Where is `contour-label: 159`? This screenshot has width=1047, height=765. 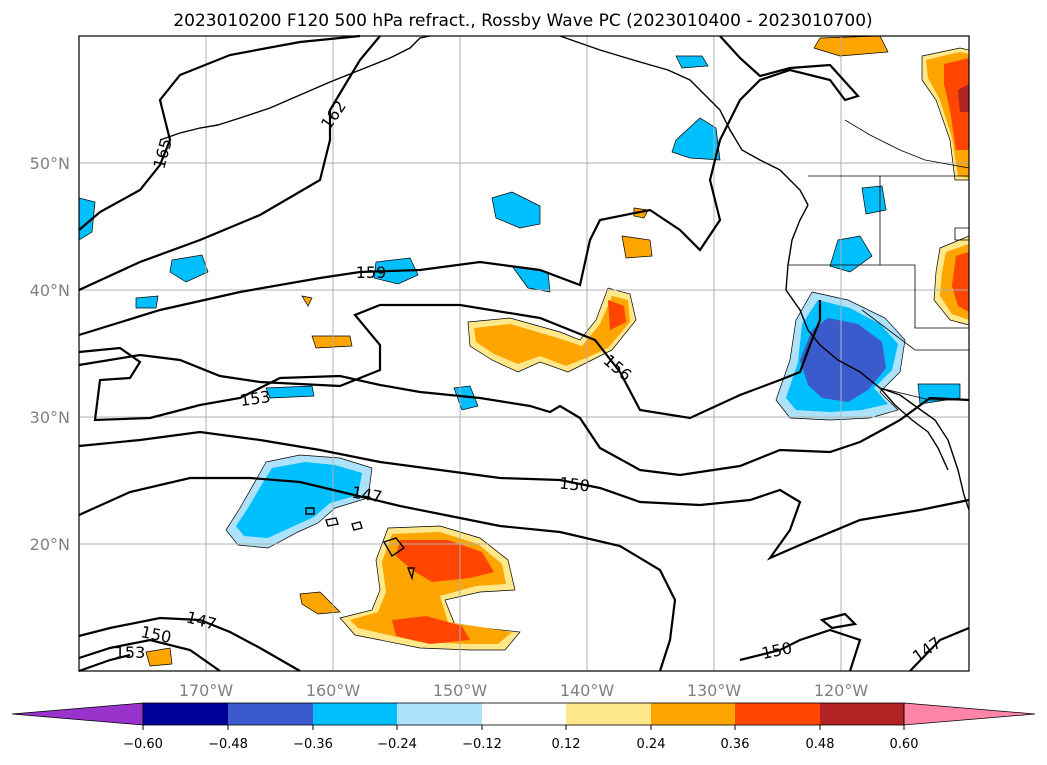 contour-label: 159 is located at coordinates (371, 272).